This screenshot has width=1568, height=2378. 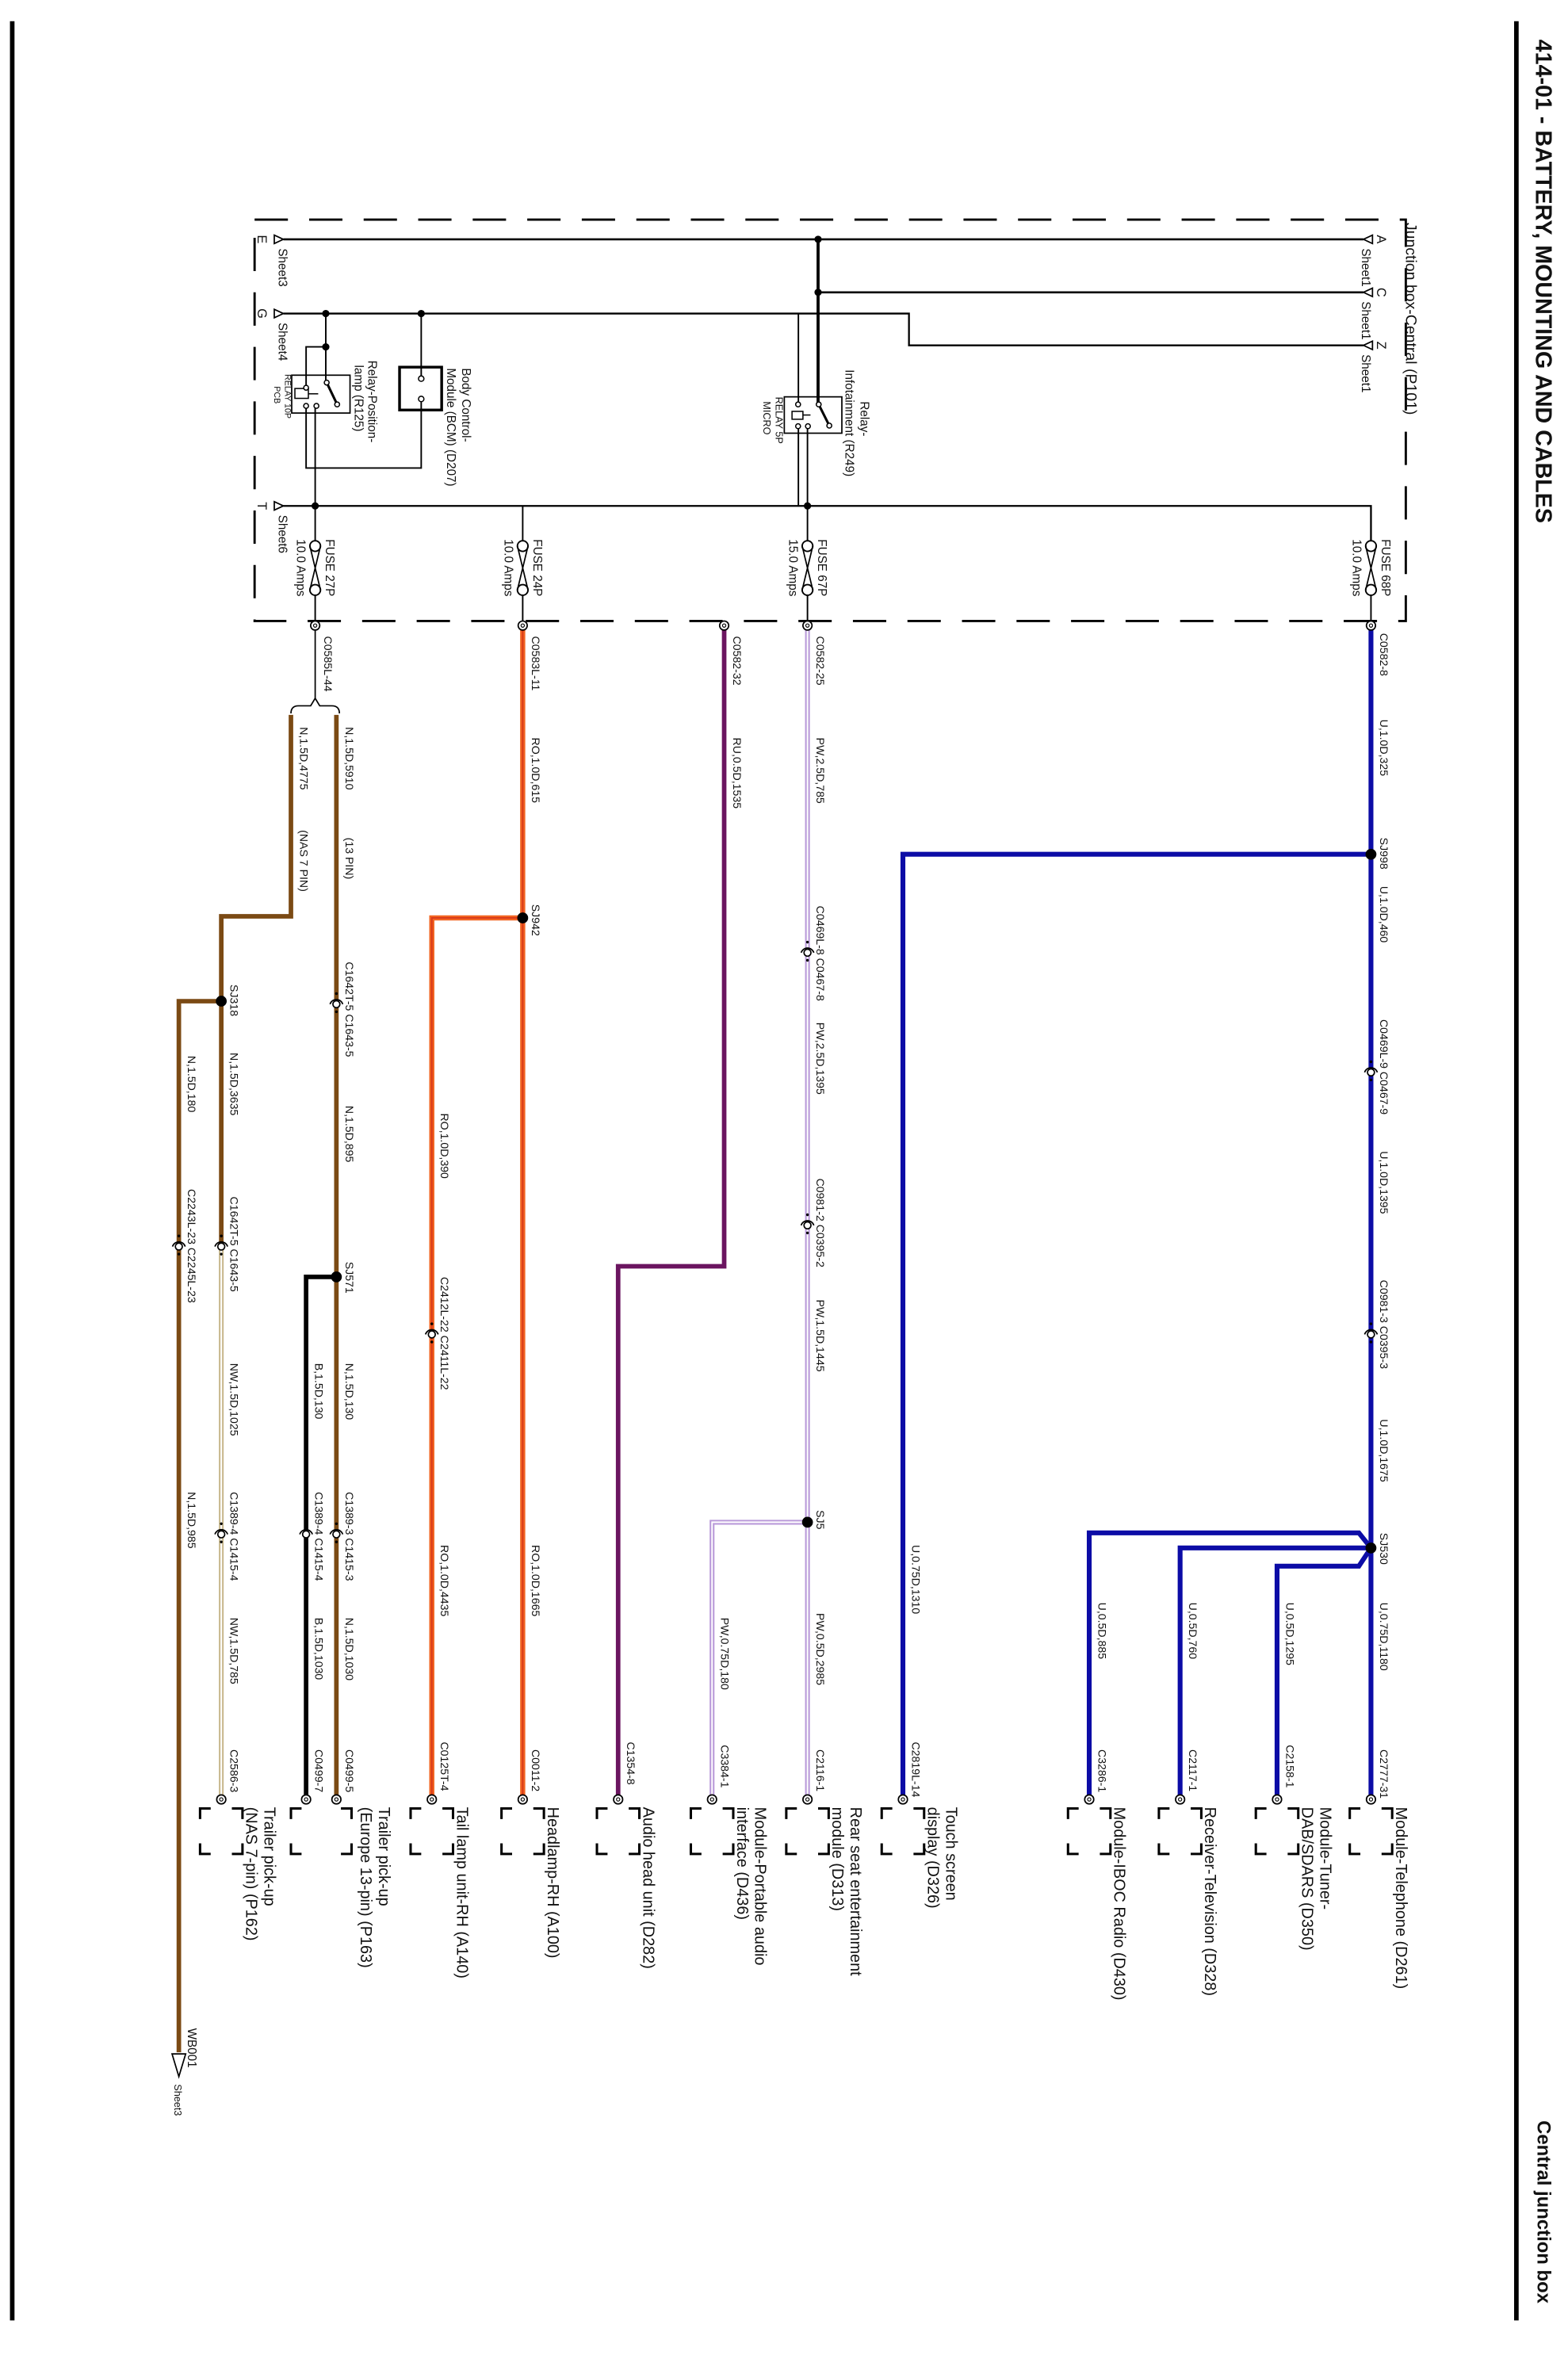 I want to click on wire-spec-label: N,1.5D,130, so click(x=349, y=1391).